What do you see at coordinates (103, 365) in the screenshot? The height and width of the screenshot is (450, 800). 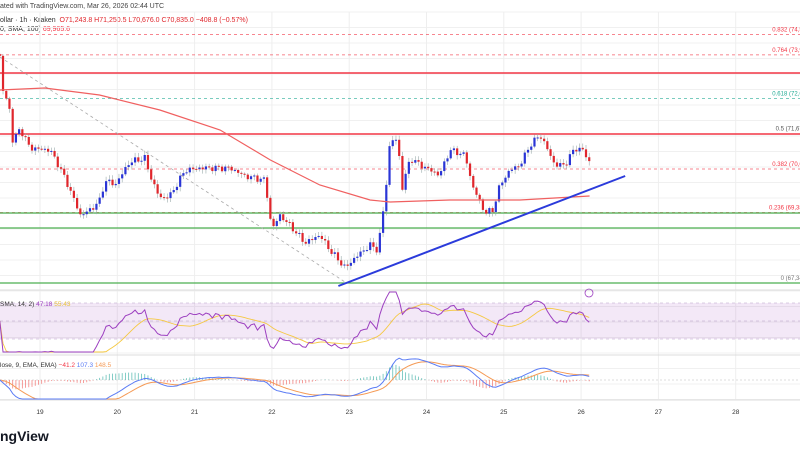 I see `macd-signal-value: 148.5` at bounding box center [103, 365].